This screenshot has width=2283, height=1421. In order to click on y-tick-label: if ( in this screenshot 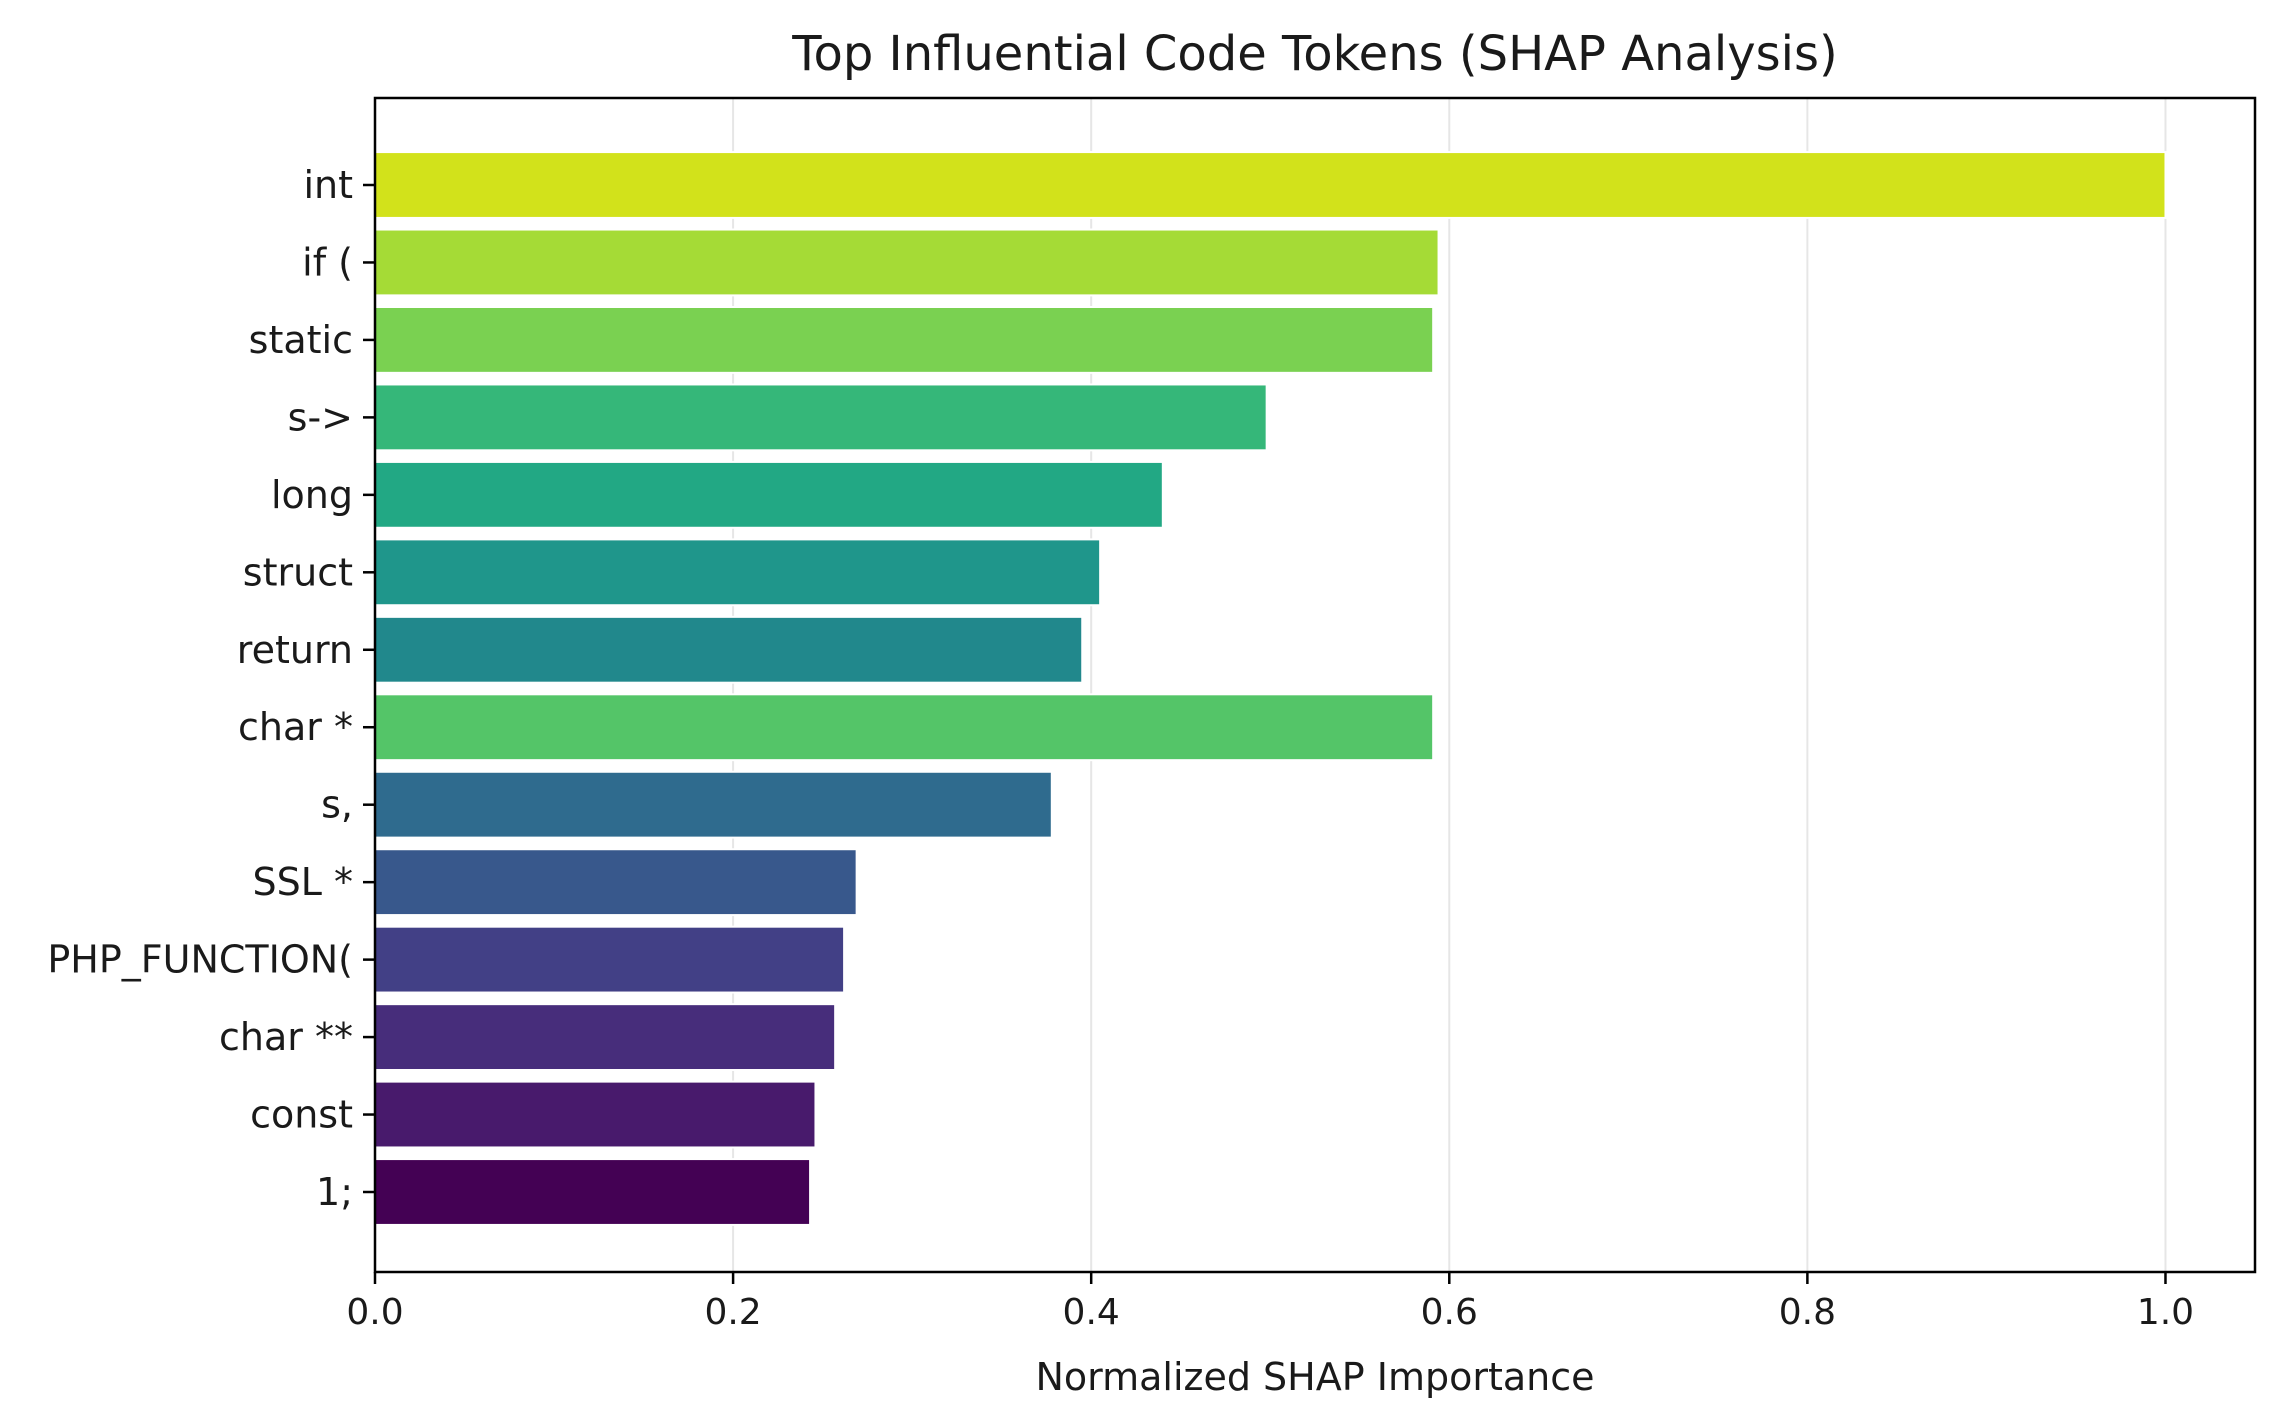, I will do `click(327, 262)`.